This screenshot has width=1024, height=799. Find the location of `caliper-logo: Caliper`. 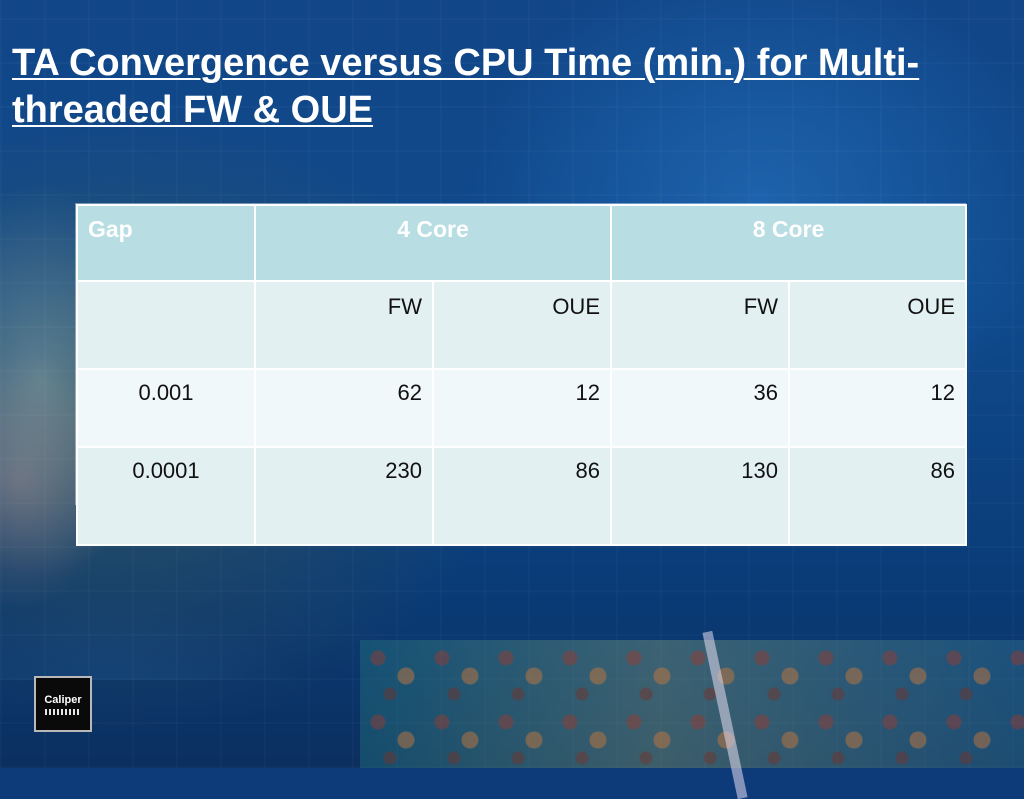

caliper-logo: Caliper is located at coordinates (63, 704).